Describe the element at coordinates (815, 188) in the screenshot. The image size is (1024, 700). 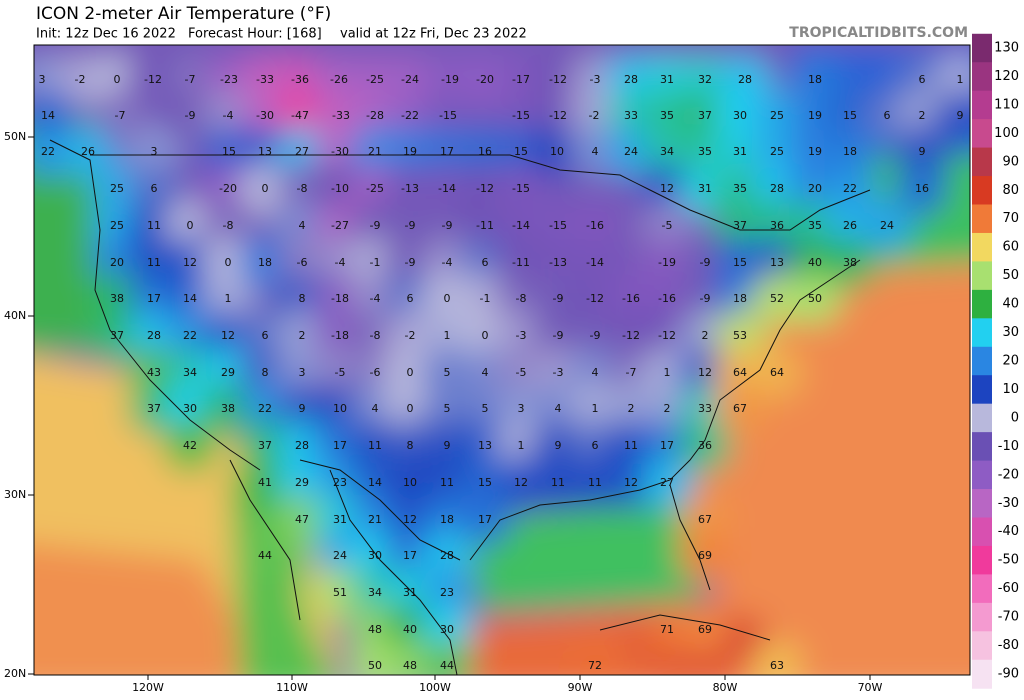
I see `station-temperature: 20` at that location.